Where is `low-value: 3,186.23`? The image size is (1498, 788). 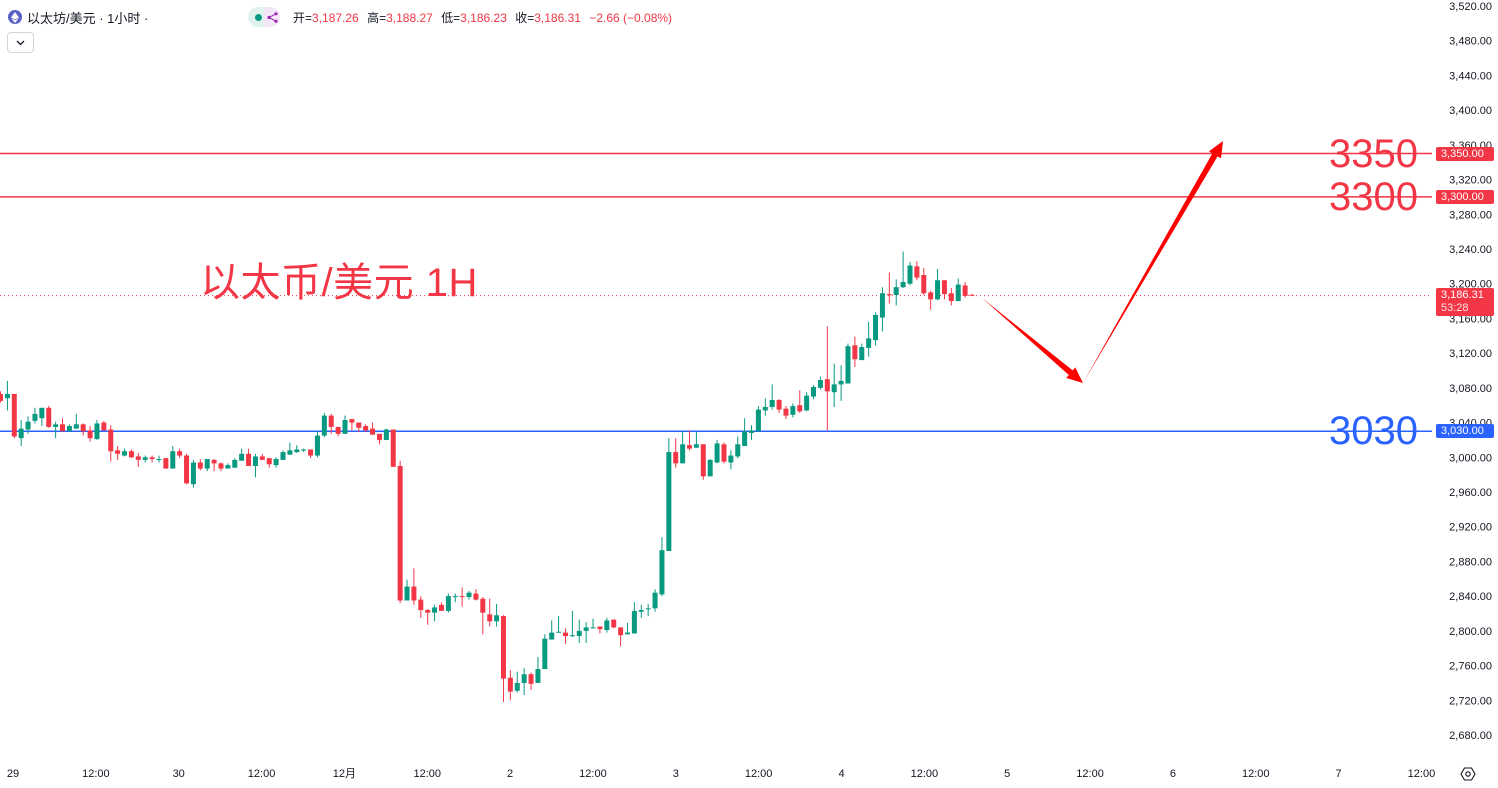
low-value: 3,186.23 is located at coordinates (483, 18).